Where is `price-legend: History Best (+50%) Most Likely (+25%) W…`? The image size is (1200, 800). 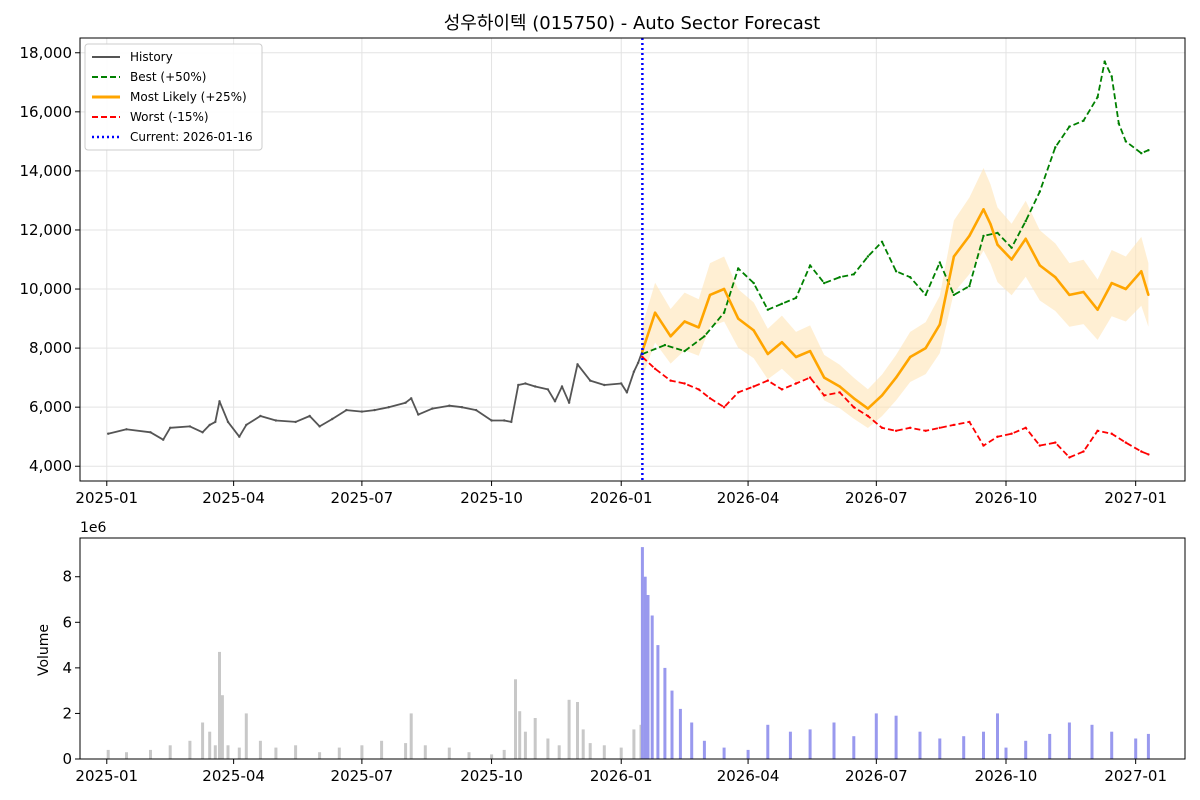 price-legend: History Best (+50%) Most Likely (+25%) W… is located at coordinates (173, 97).